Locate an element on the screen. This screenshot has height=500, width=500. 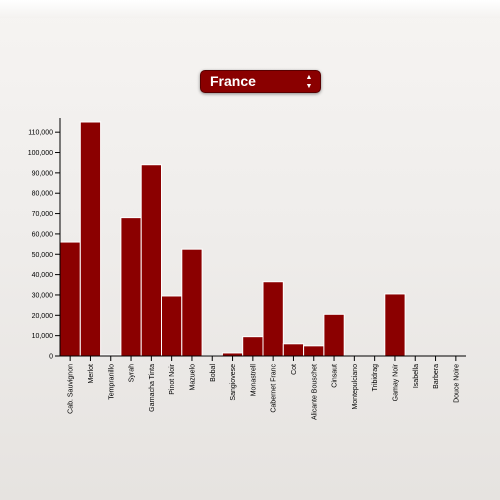
x-tick-label: Sangiovese is located at coordinates (233, 382).